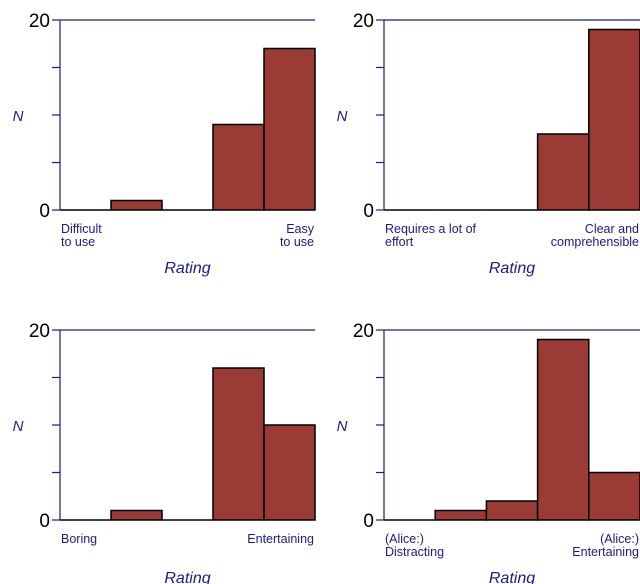 This screenshot has height=584, width=640. Describe the element at coordinates (78, 242) in the screenshot. I see `left-anchor-label: to use` at that location.